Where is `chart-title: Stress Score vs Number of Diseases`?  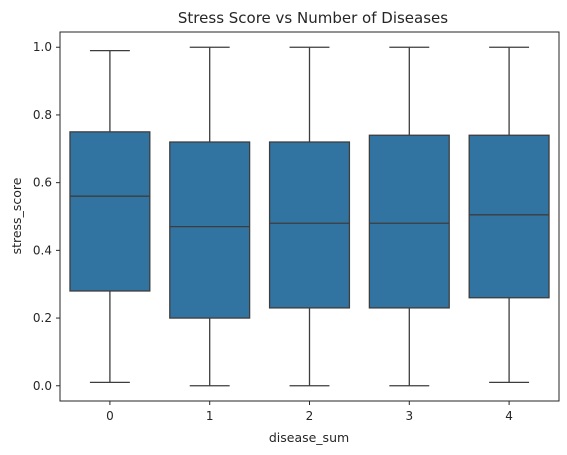
chart-title: Stress Score vs Number of Diseases is located at coordinates (313, 18).